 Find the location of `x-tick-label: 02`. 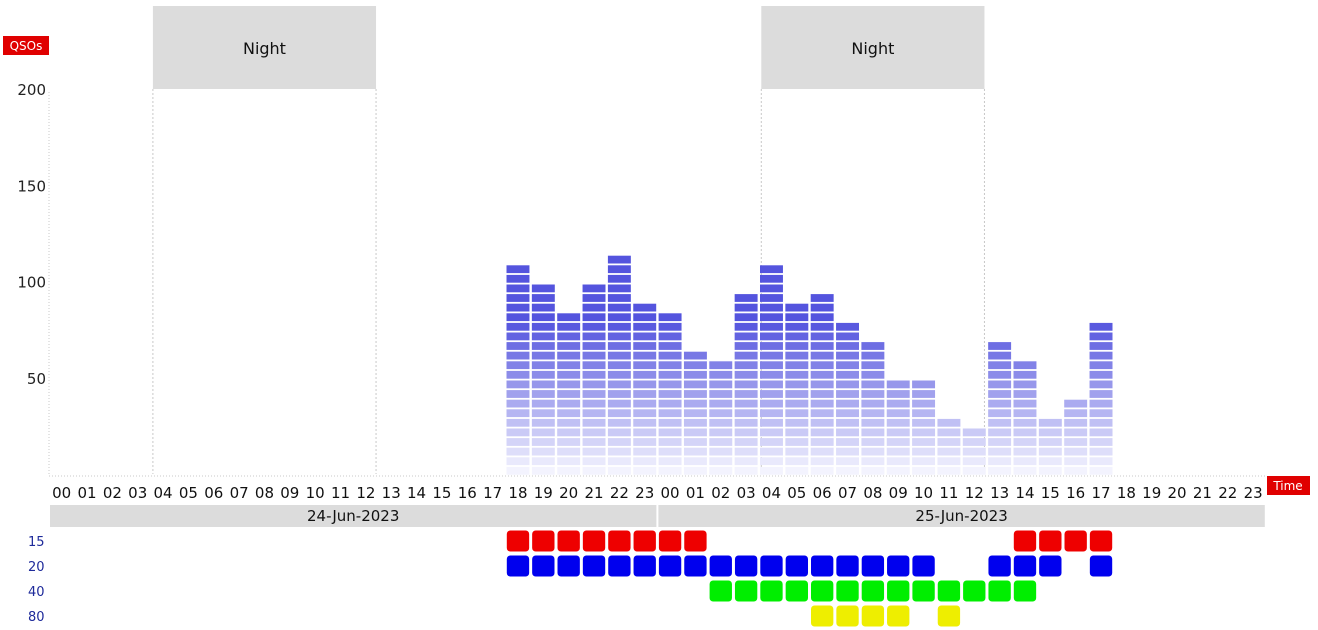

x-tick-label: 02 is located at coordinates (112, 493).